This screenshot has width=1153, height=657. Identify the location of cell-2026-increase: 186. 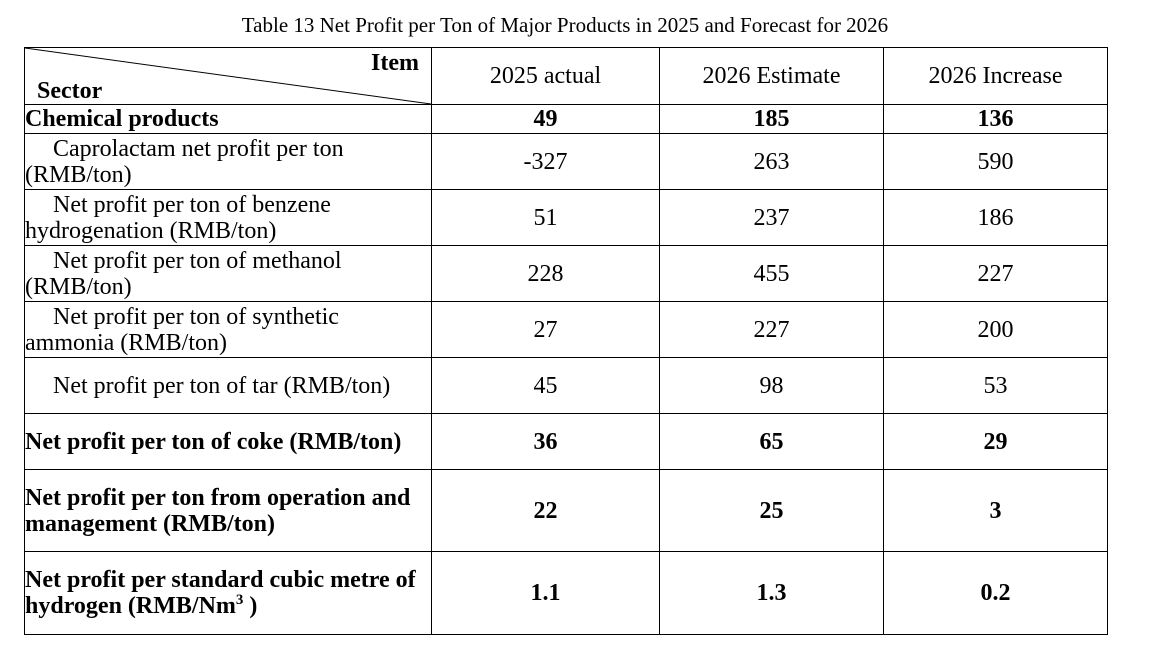
(995, 217).